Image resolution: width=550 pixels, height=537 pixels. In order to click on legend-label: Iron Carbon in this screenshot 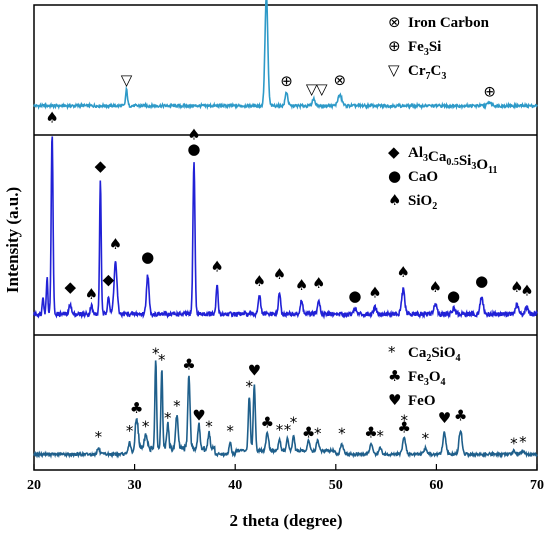, I will do `click(449, 23)`.